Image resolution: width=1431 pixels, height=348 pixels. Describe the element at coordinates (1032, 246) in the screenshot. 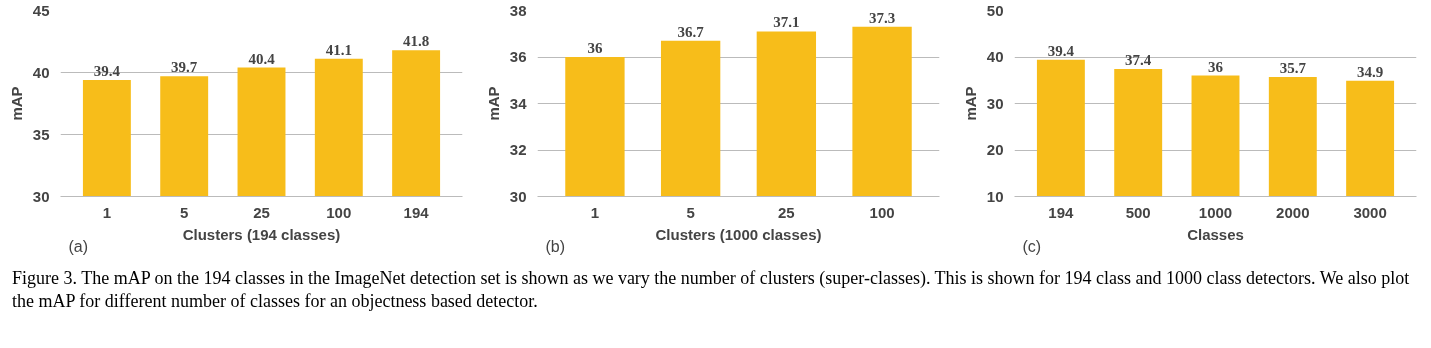

I see `text: (c)` at that location.